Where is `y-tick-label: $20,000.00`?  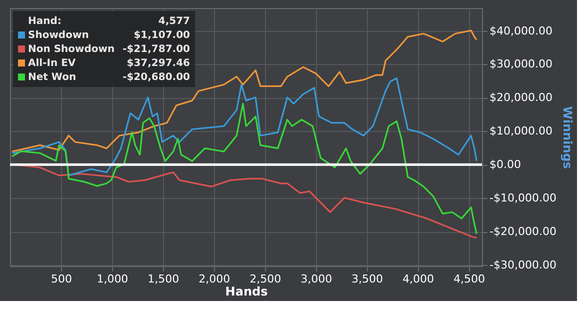
y-tick-label: $20,000.00 is located at coordinates (521, 97).